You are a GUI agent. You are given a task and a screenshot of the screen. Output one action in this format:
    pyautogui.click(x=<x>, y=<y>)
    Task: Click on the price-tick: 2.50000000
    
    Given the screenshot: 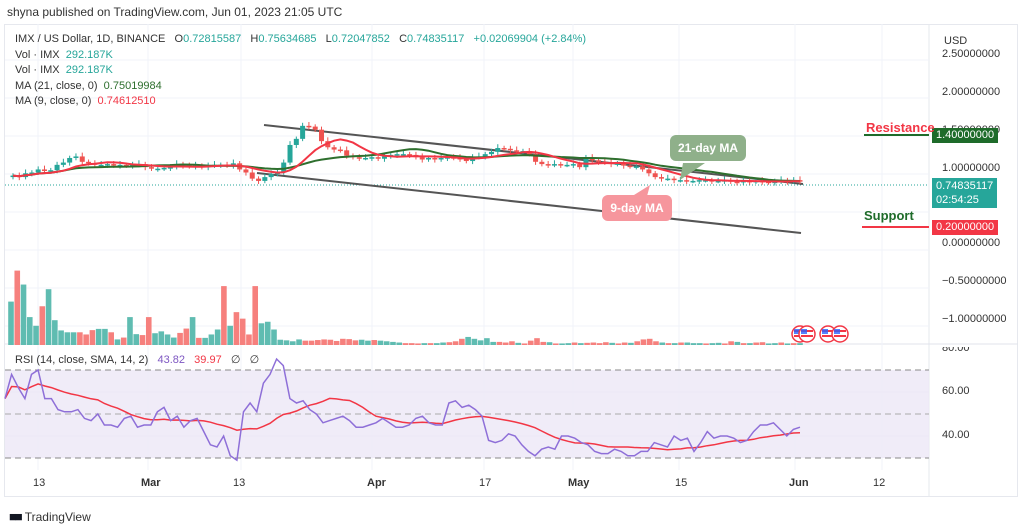 What is the action you would take?
    pyautogui.click(x=971, y=54)
    